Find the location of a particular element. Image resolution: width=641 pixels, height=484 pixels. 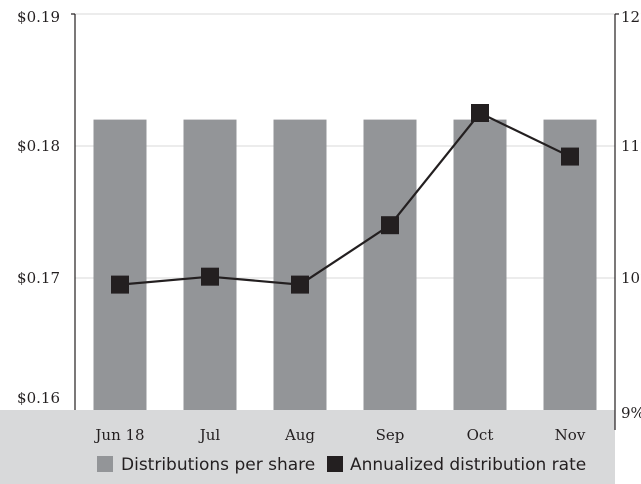

left-tick-label: $0.18 is located at coordinates (38, 146).